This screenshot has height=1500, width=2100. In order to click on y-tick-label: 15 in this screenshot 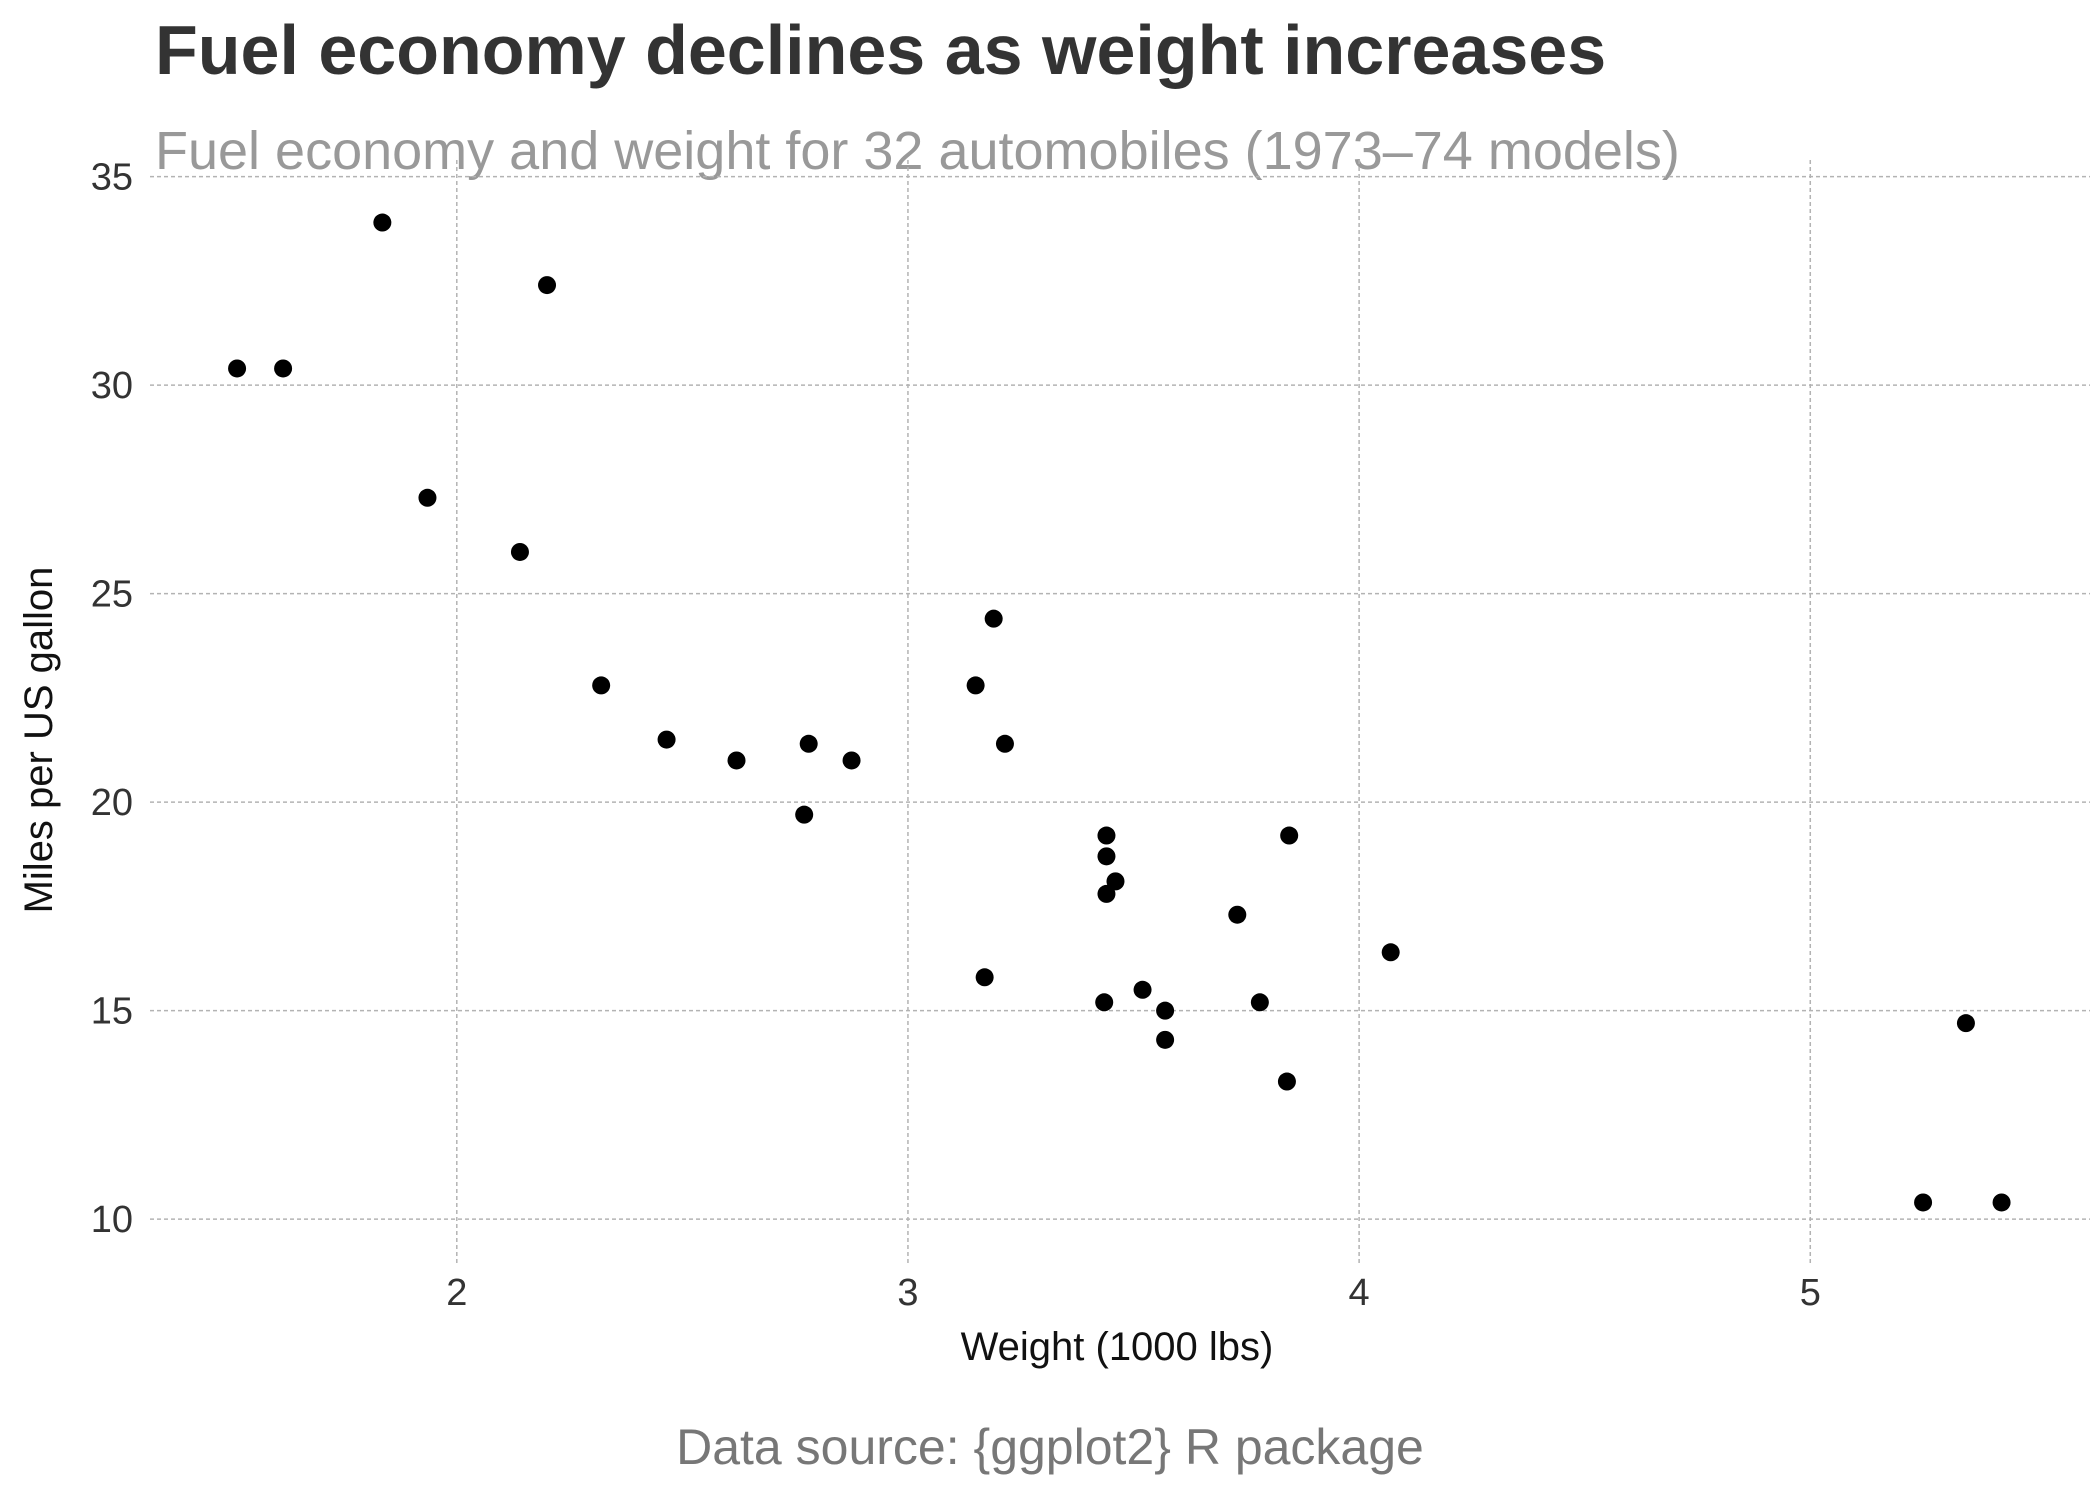, I will do `click(112, 1012)`.